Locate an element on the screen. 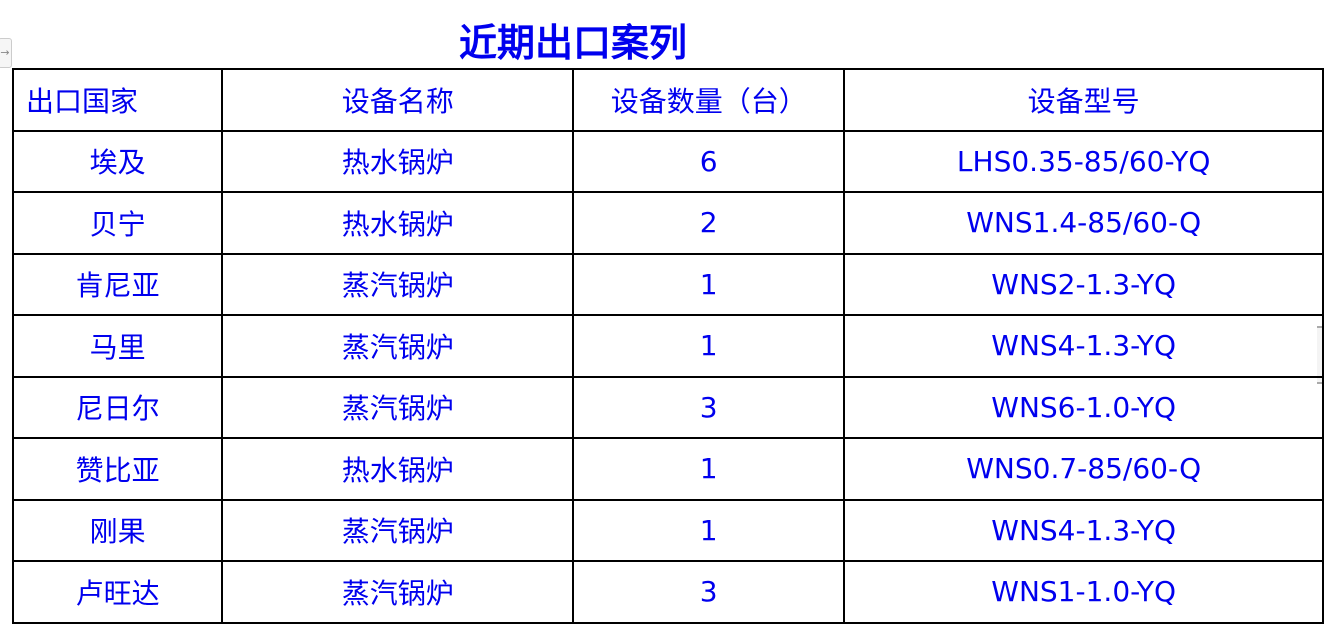  table-row: 赞比亚 热水锅炉 1 WNS0.7-85/60-Q is located at coordinates (667, 469).